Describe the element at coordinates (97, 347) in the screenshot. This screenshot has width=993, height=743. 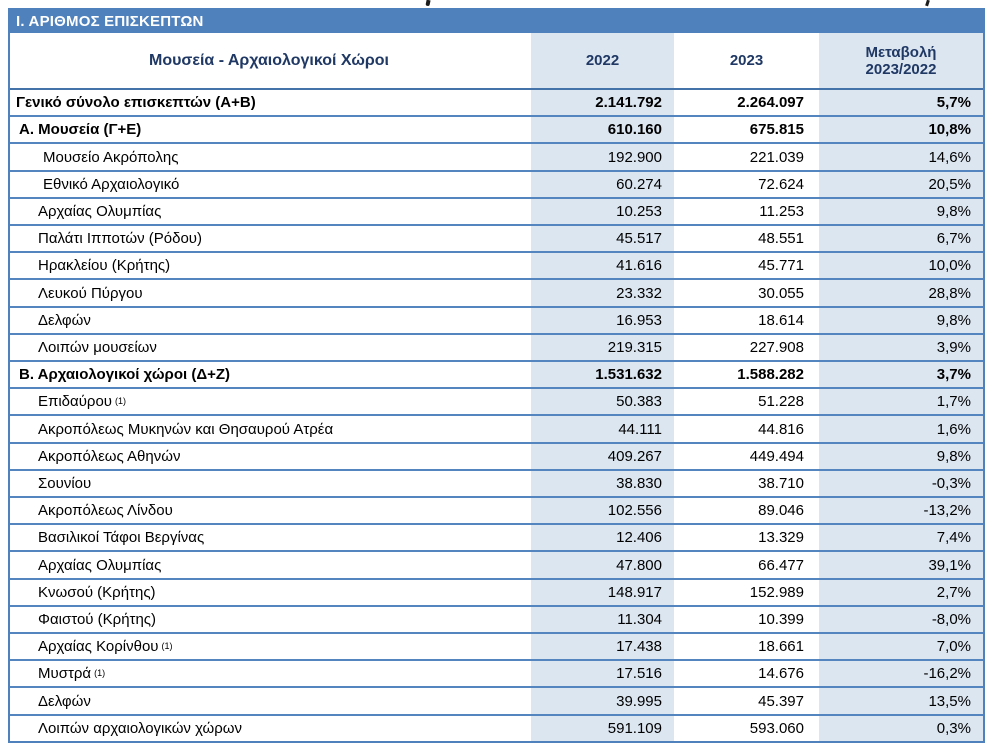
I see `museum-name-cell: Λοιπών μουσείων` at that location.